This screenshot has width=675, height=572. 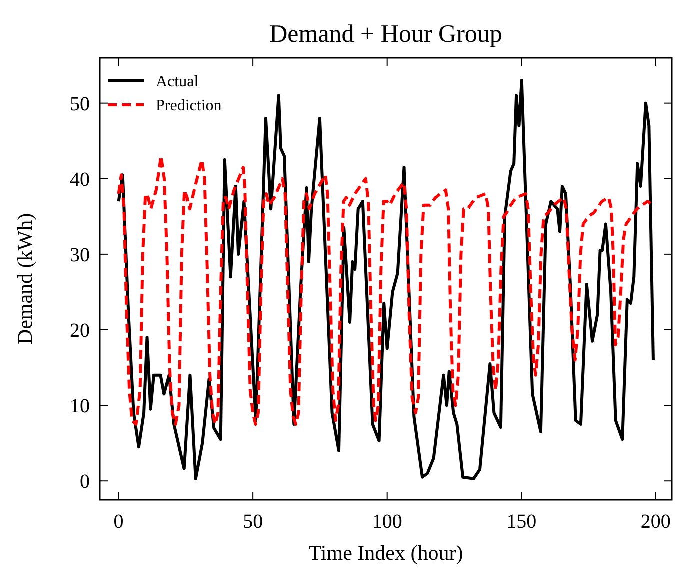 What do you see at coordinates (25, 279) in the screenshot?
I see `y-axis-title: Demand (kWh)` at bounding box center [25, 279].